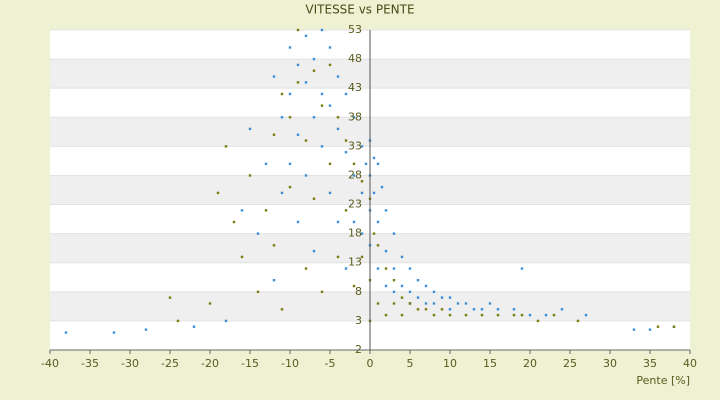 This screenshot has width=720, height=400. What do you see at coordinates (358, 291) in the screenshot?
I see `y-tick-label: 8` at bounding box center [358, 291].